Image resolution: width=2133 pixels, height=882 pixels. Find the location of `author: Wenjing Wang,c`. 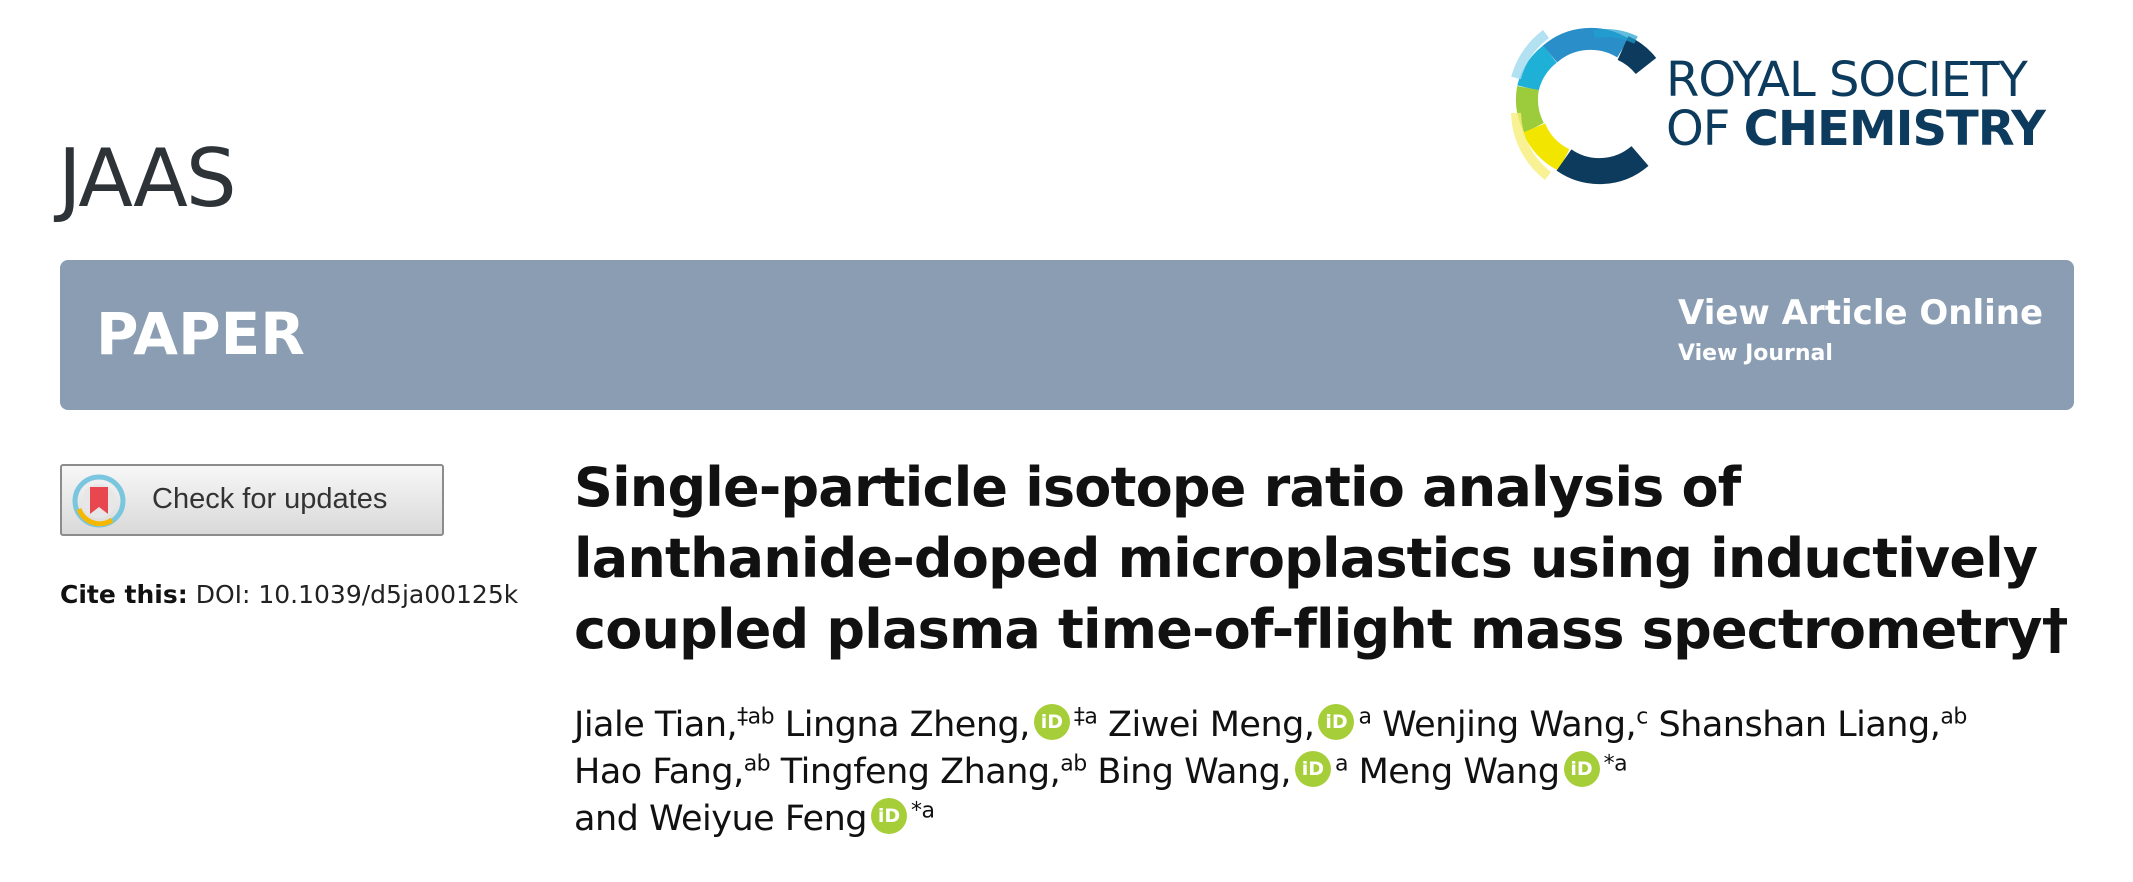

author: Wenjing Wang,c is located at coordinates (1515, 725).